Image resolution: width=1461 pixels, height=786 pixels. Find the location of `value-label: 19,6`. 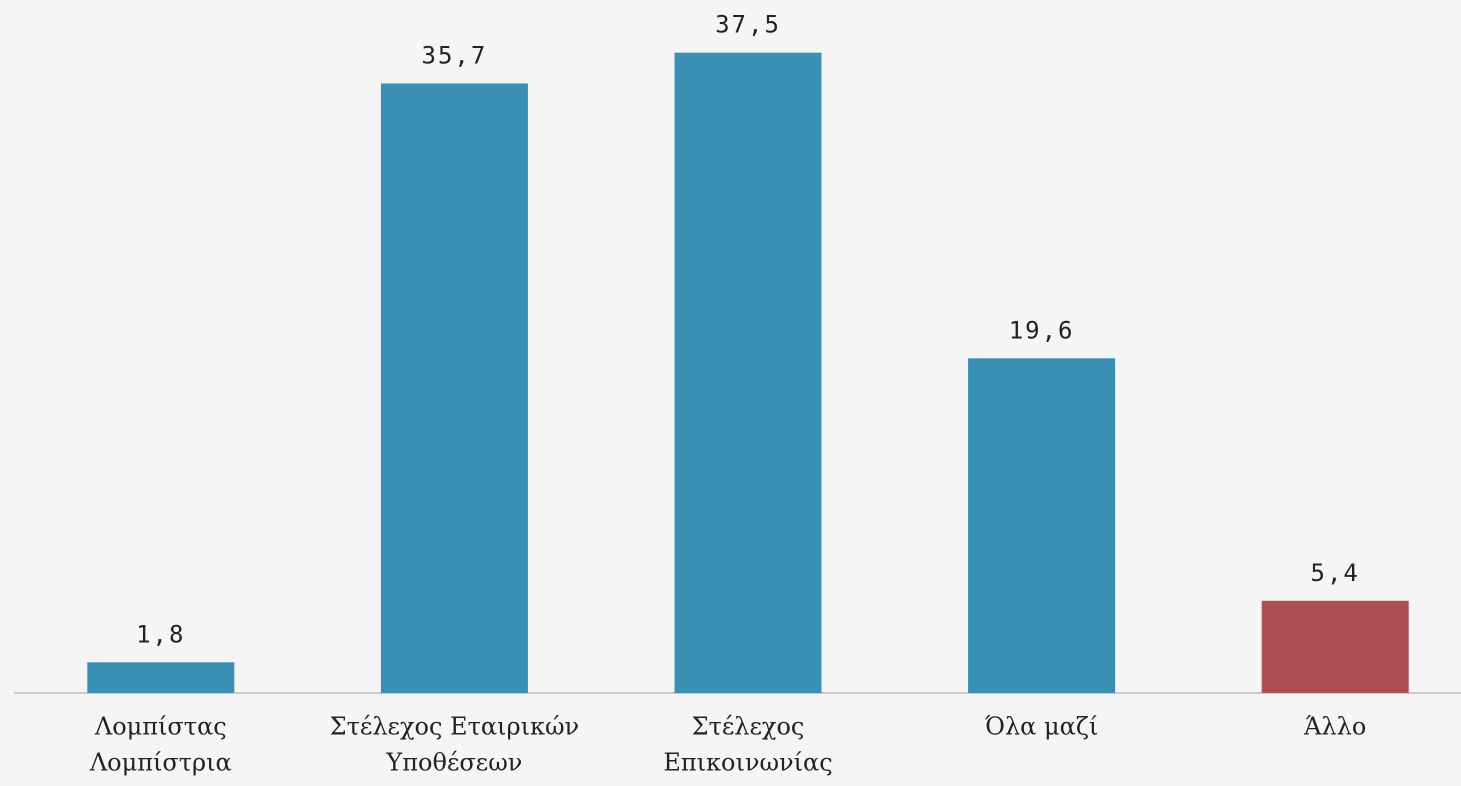

value-label: 19,6 is located at coordinates (1042, 330).